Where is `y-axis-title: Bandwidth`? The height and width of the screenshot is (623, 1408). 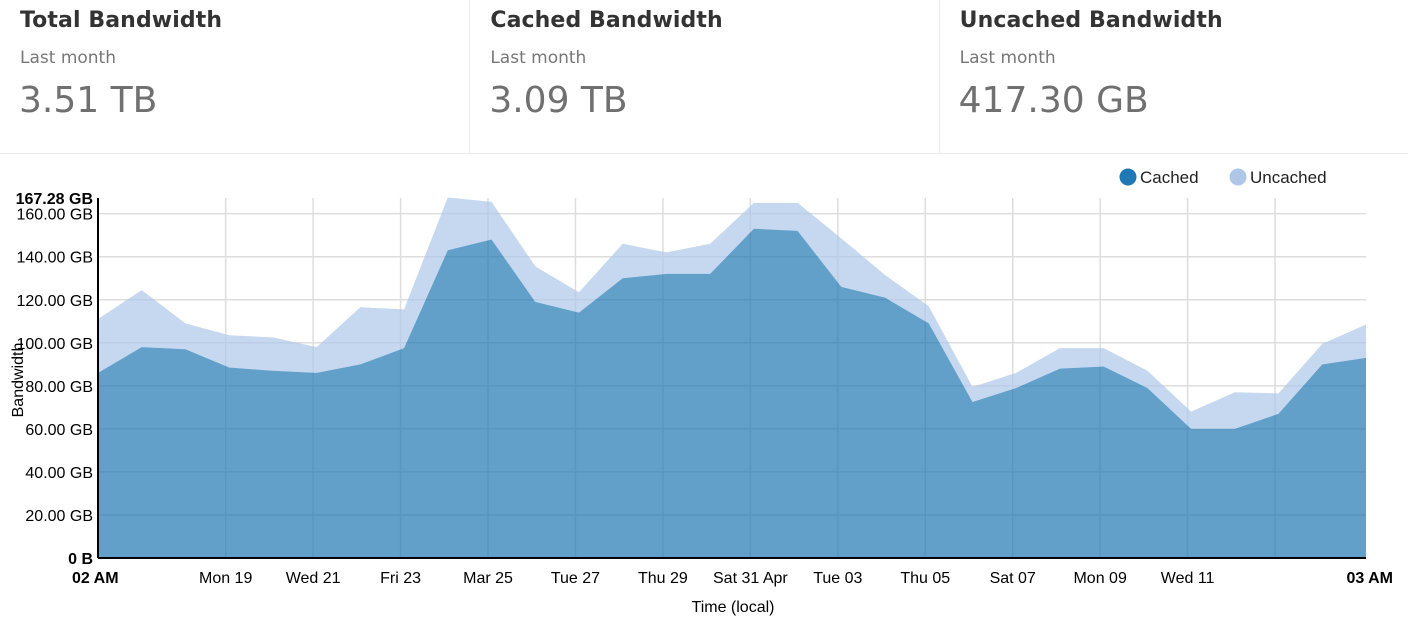
y-axis-title: Bandwidth is located at coordinates (18, 380).